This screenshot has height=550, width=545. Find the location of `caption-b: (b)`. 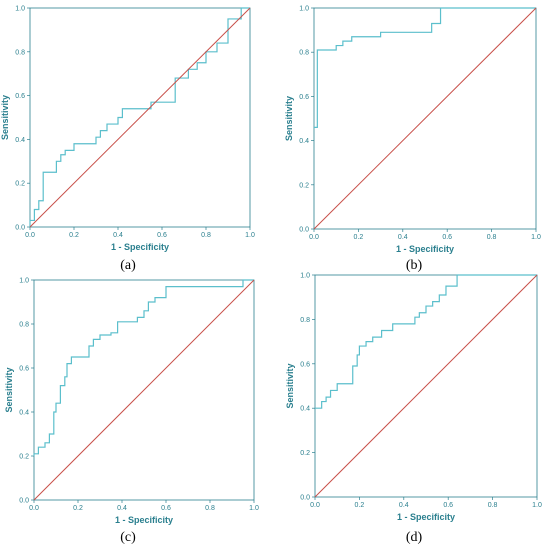

caption-b: (b) is located at coordinates (414, 265).